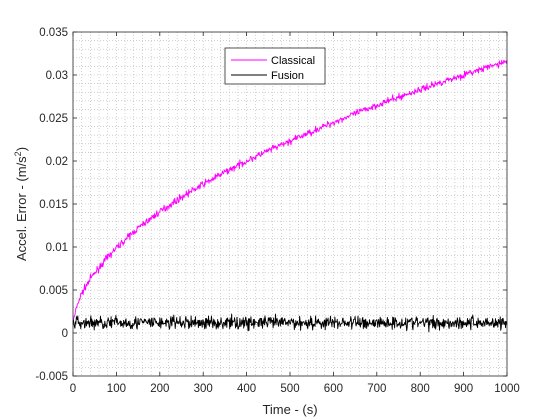 The image size is (560, 420). Describe the element at coordinates (53, 291) in the screenshot. I see `y-tick-label: 0.005` at that location.